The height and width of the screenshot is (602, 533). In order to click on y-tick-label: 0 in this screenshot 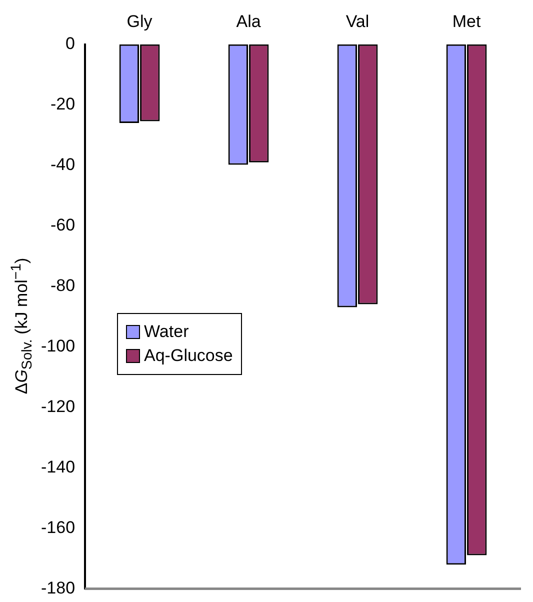, I will do `click(71, 44)`.